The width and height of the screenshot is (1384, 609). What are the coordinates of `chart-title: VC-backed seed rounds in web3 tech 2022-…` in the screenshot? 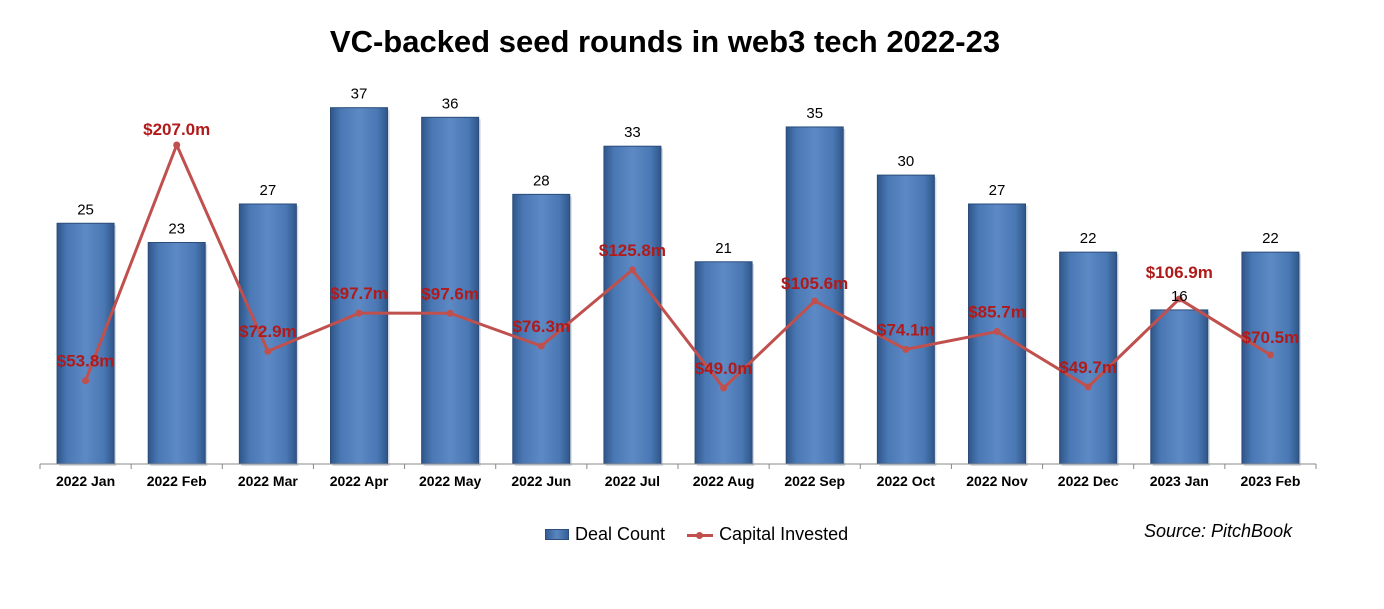 It's located at (665, 41).